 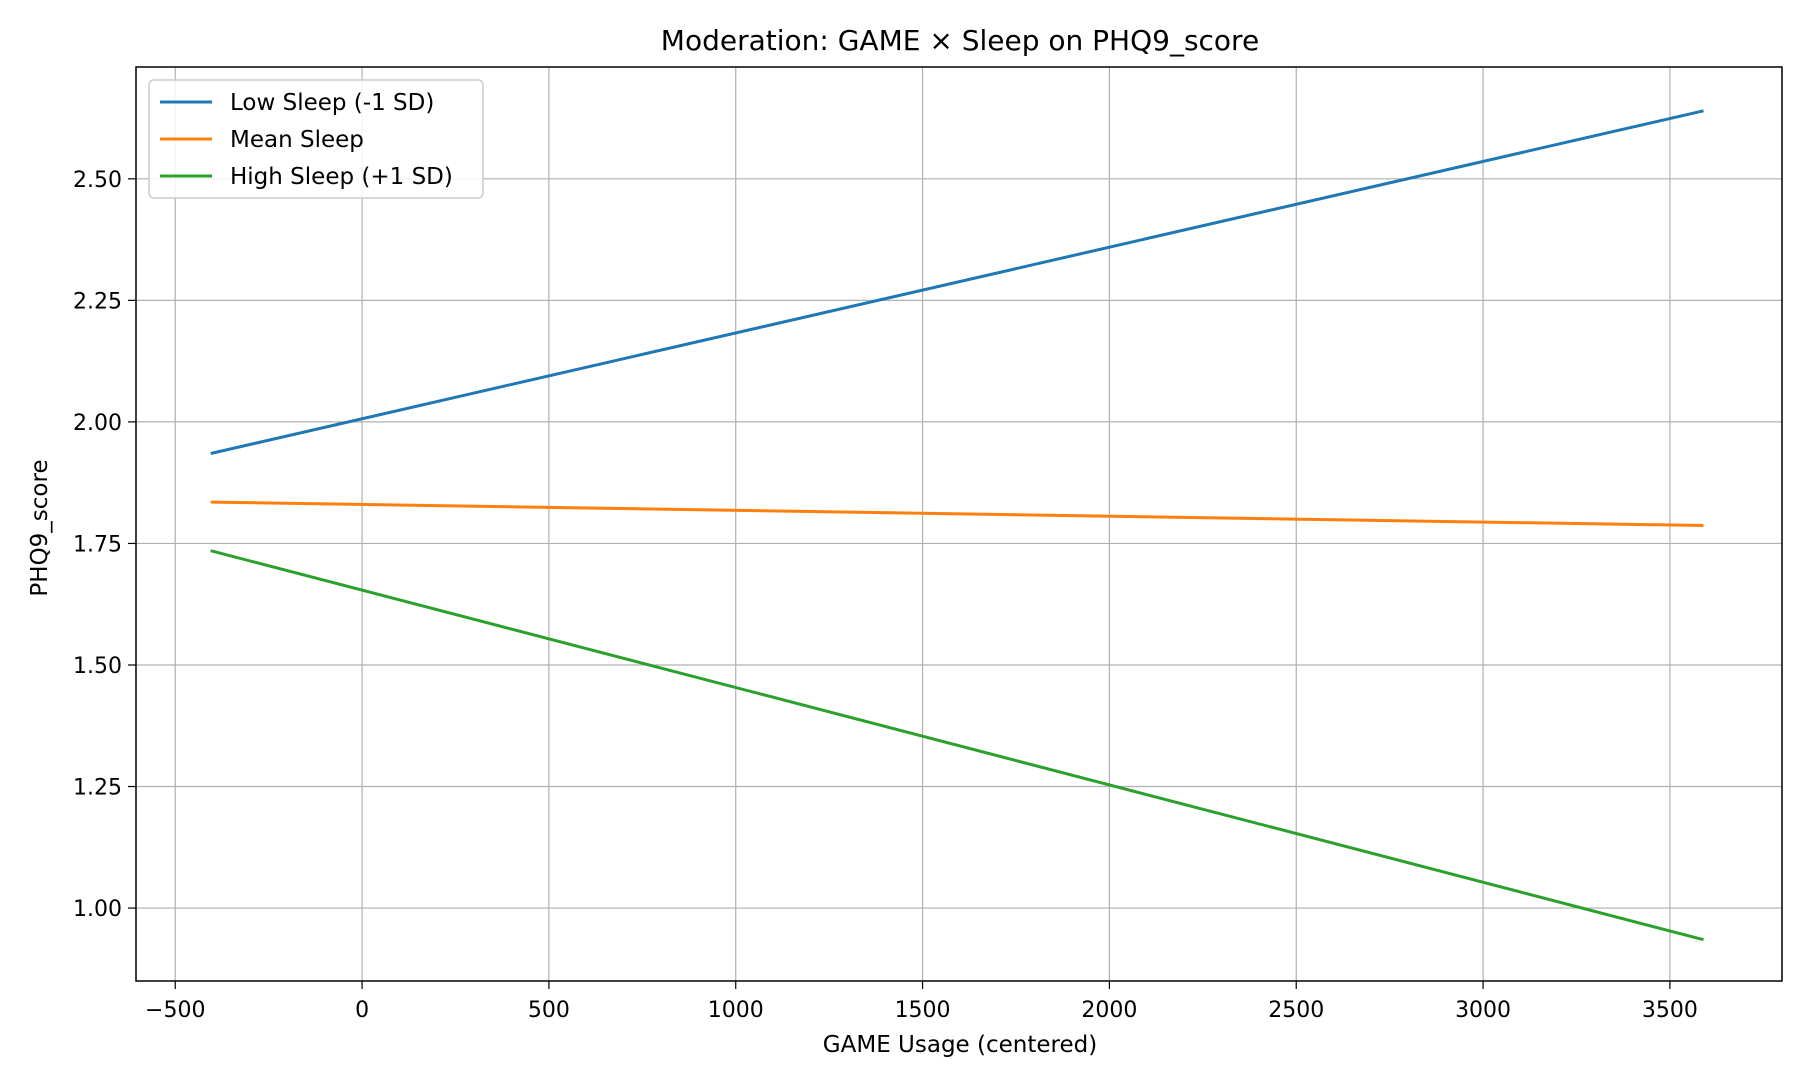 I want to click on x-axis-label: GAME Usage (centered), so click(x=960, y=1045).